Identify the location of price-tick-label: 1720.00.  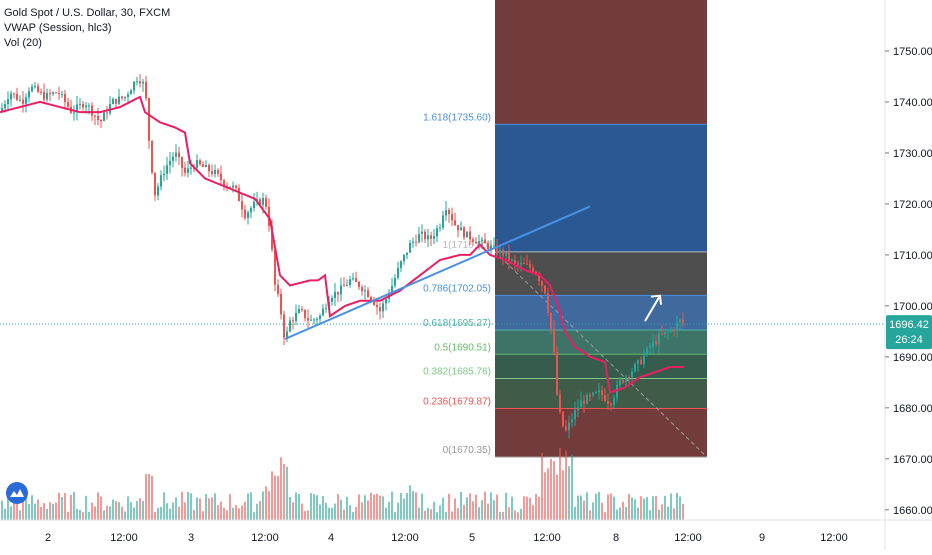
(912, 205).